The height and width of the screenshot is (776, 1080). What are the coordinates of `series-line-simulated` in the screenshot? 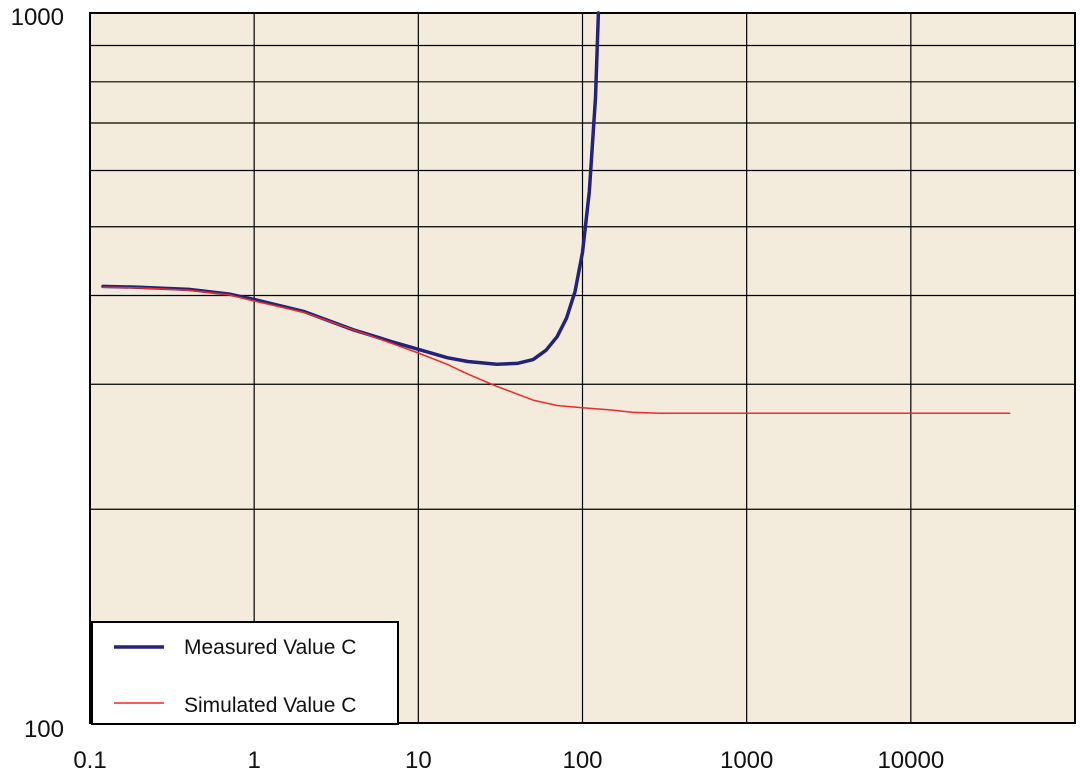 It's located at (556, 350).